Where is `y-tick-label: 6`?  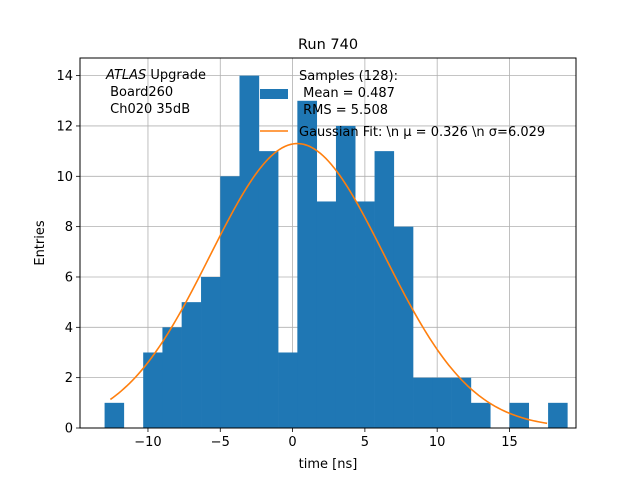
y-tick-label: 6 is located at coordinates (69, 277).